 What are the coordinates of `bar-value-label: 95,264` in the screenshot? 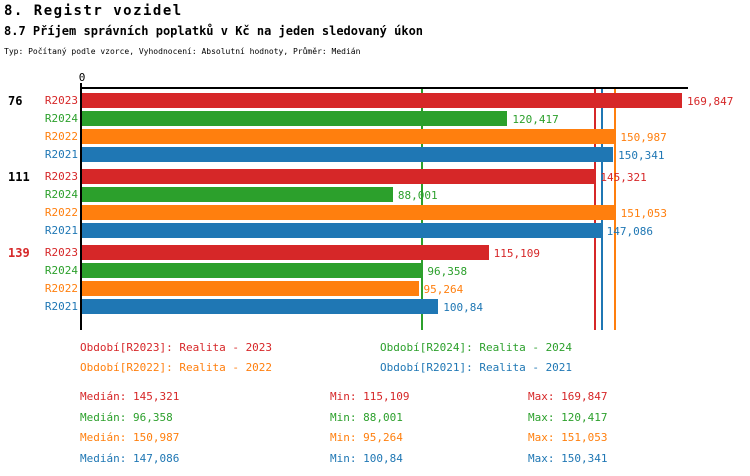 It's located at (443, 289).